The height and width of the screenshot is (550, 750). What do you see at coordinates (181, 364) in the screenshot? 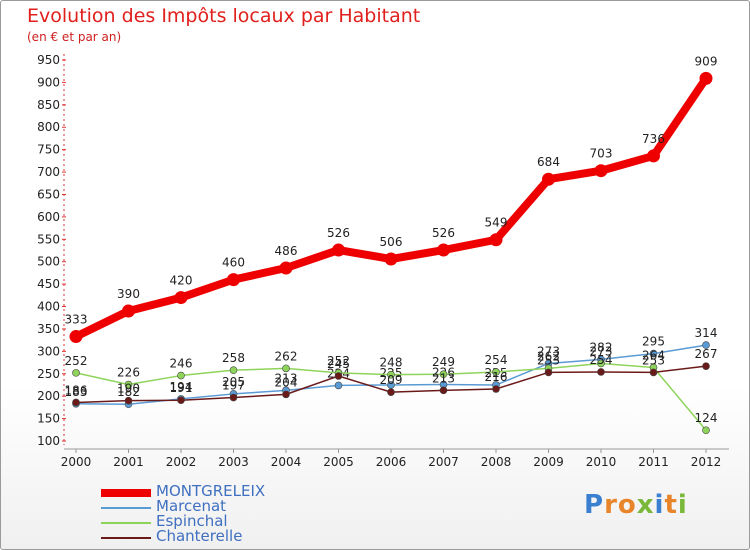
I see `data-label: 246` at bounding box center [181, 364].